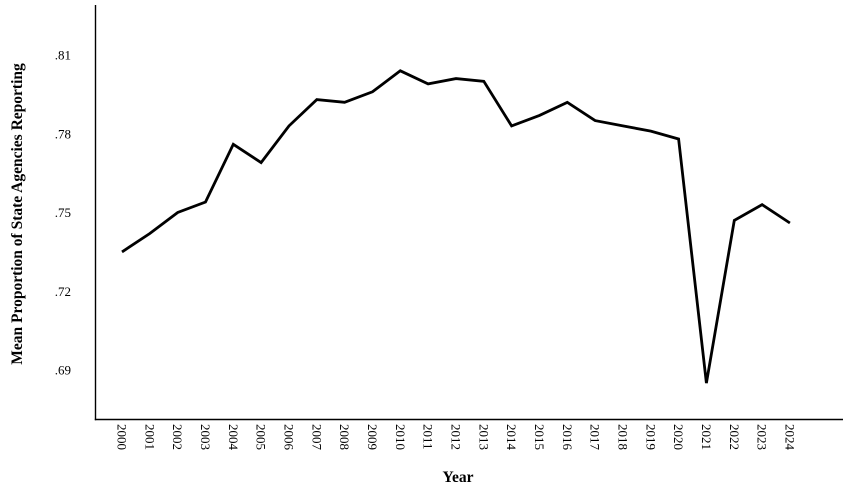 This screenshot has width=853, height=503. What do you see at coordinates (63, 55) in the screenshot?
I see `y-tick-label: .81` at bounding box center [63, 55].